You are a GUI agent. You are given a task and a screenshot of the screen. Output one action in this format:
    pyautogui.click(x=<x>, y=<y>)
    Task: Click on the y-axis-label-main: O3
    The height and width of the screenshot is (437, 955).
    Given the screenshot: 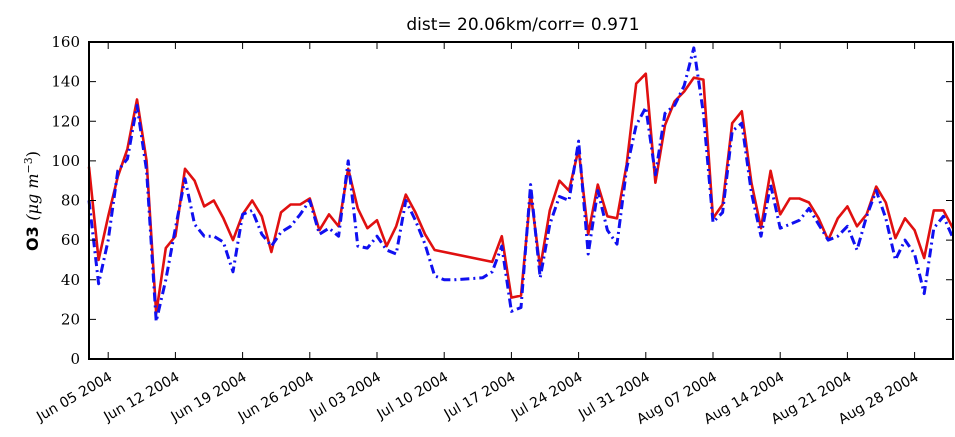 What is the action you would take?
    pyautogui.click(x=32, y=238)
    